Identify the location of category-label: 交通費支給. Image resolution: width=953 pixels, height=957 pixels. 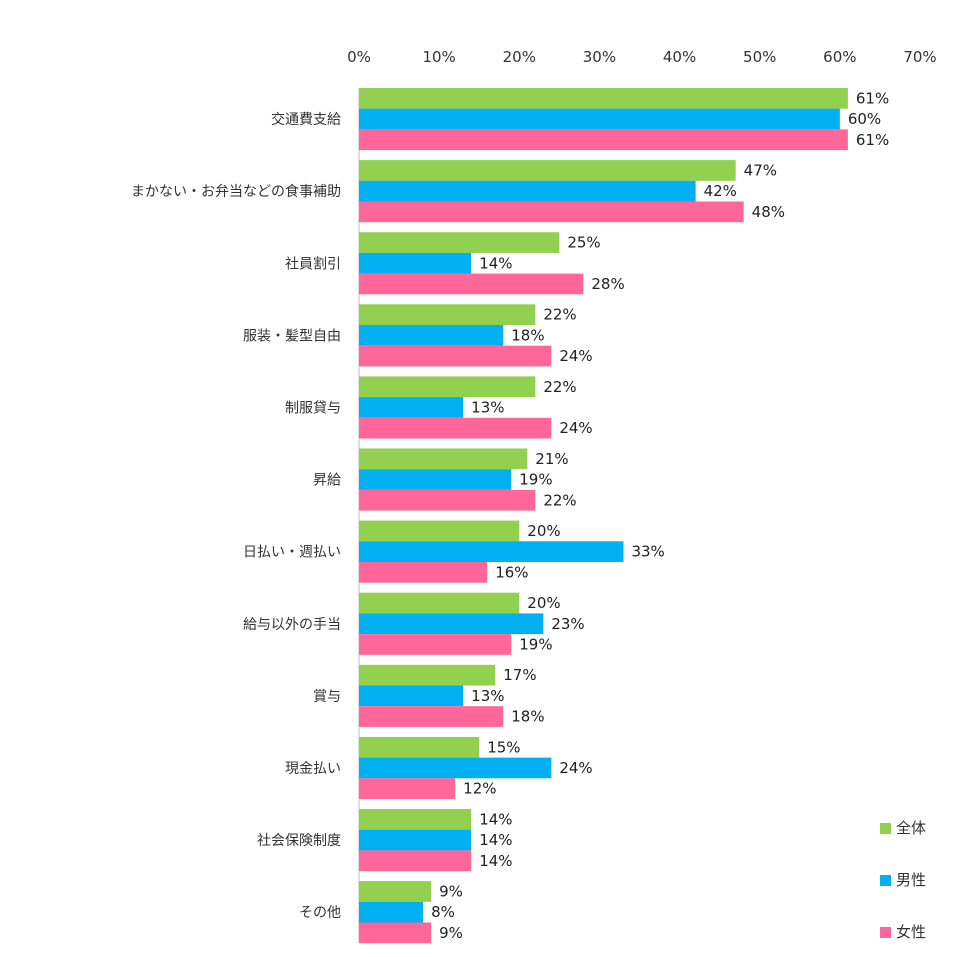
(306, 119).